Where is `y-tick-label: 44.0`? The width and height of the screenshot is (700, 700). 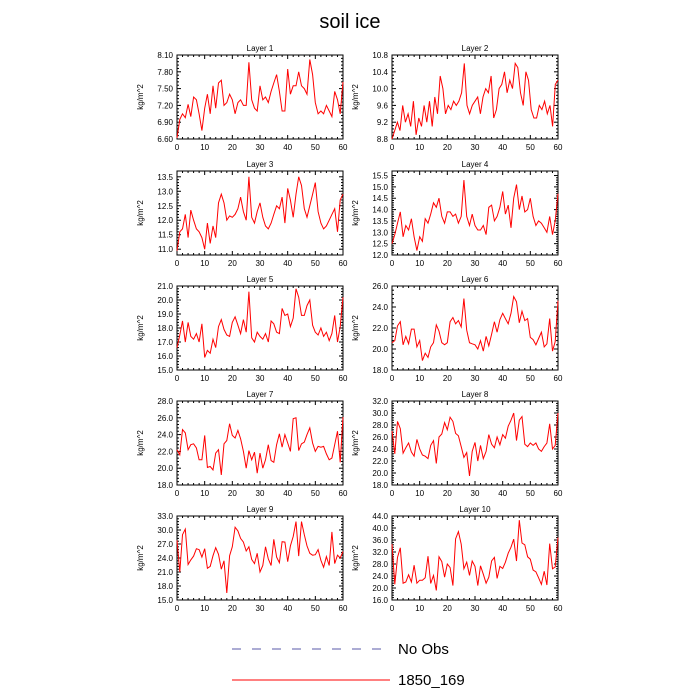
y-tick-label: 44.0 is located at coordinates (380, 516).